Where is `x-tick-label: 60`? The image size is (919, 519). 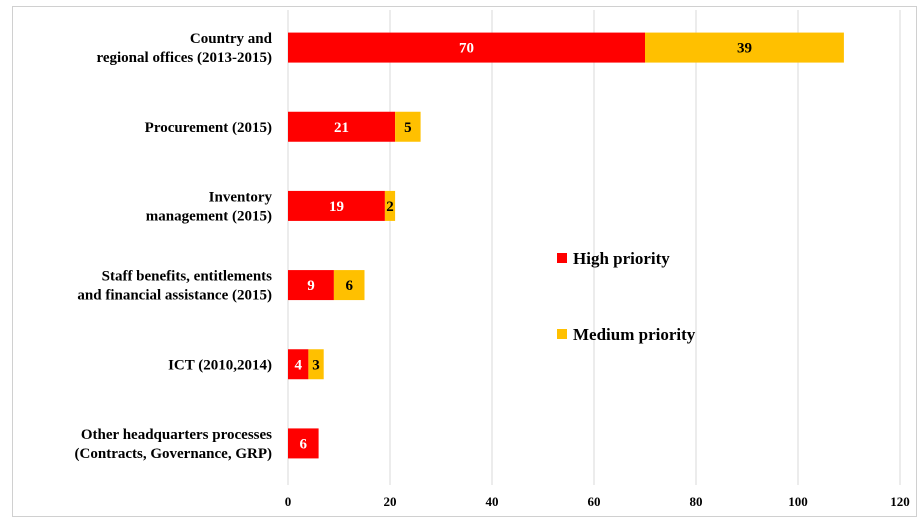 x-tick-label: 60 is located at coordinates (594, 501).